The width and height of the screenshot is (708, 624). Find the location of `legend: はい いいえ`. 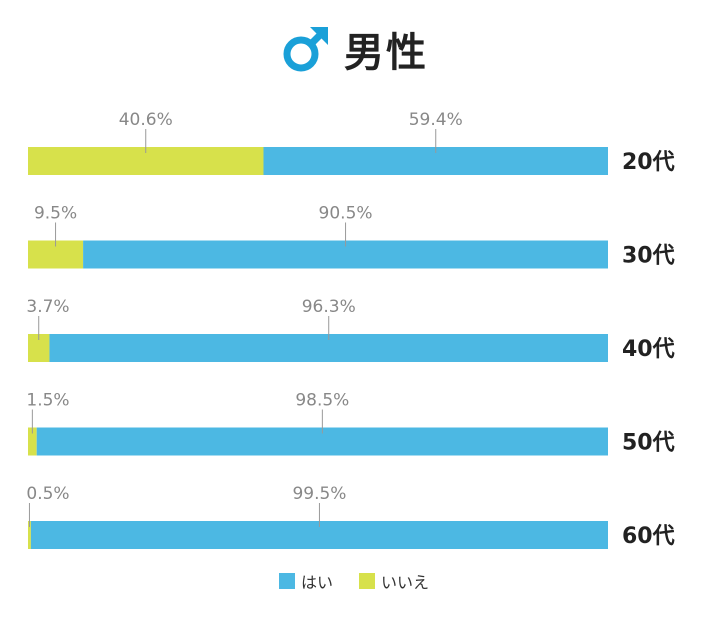

legend: はい いいえ is located at coordinates (354, 581).